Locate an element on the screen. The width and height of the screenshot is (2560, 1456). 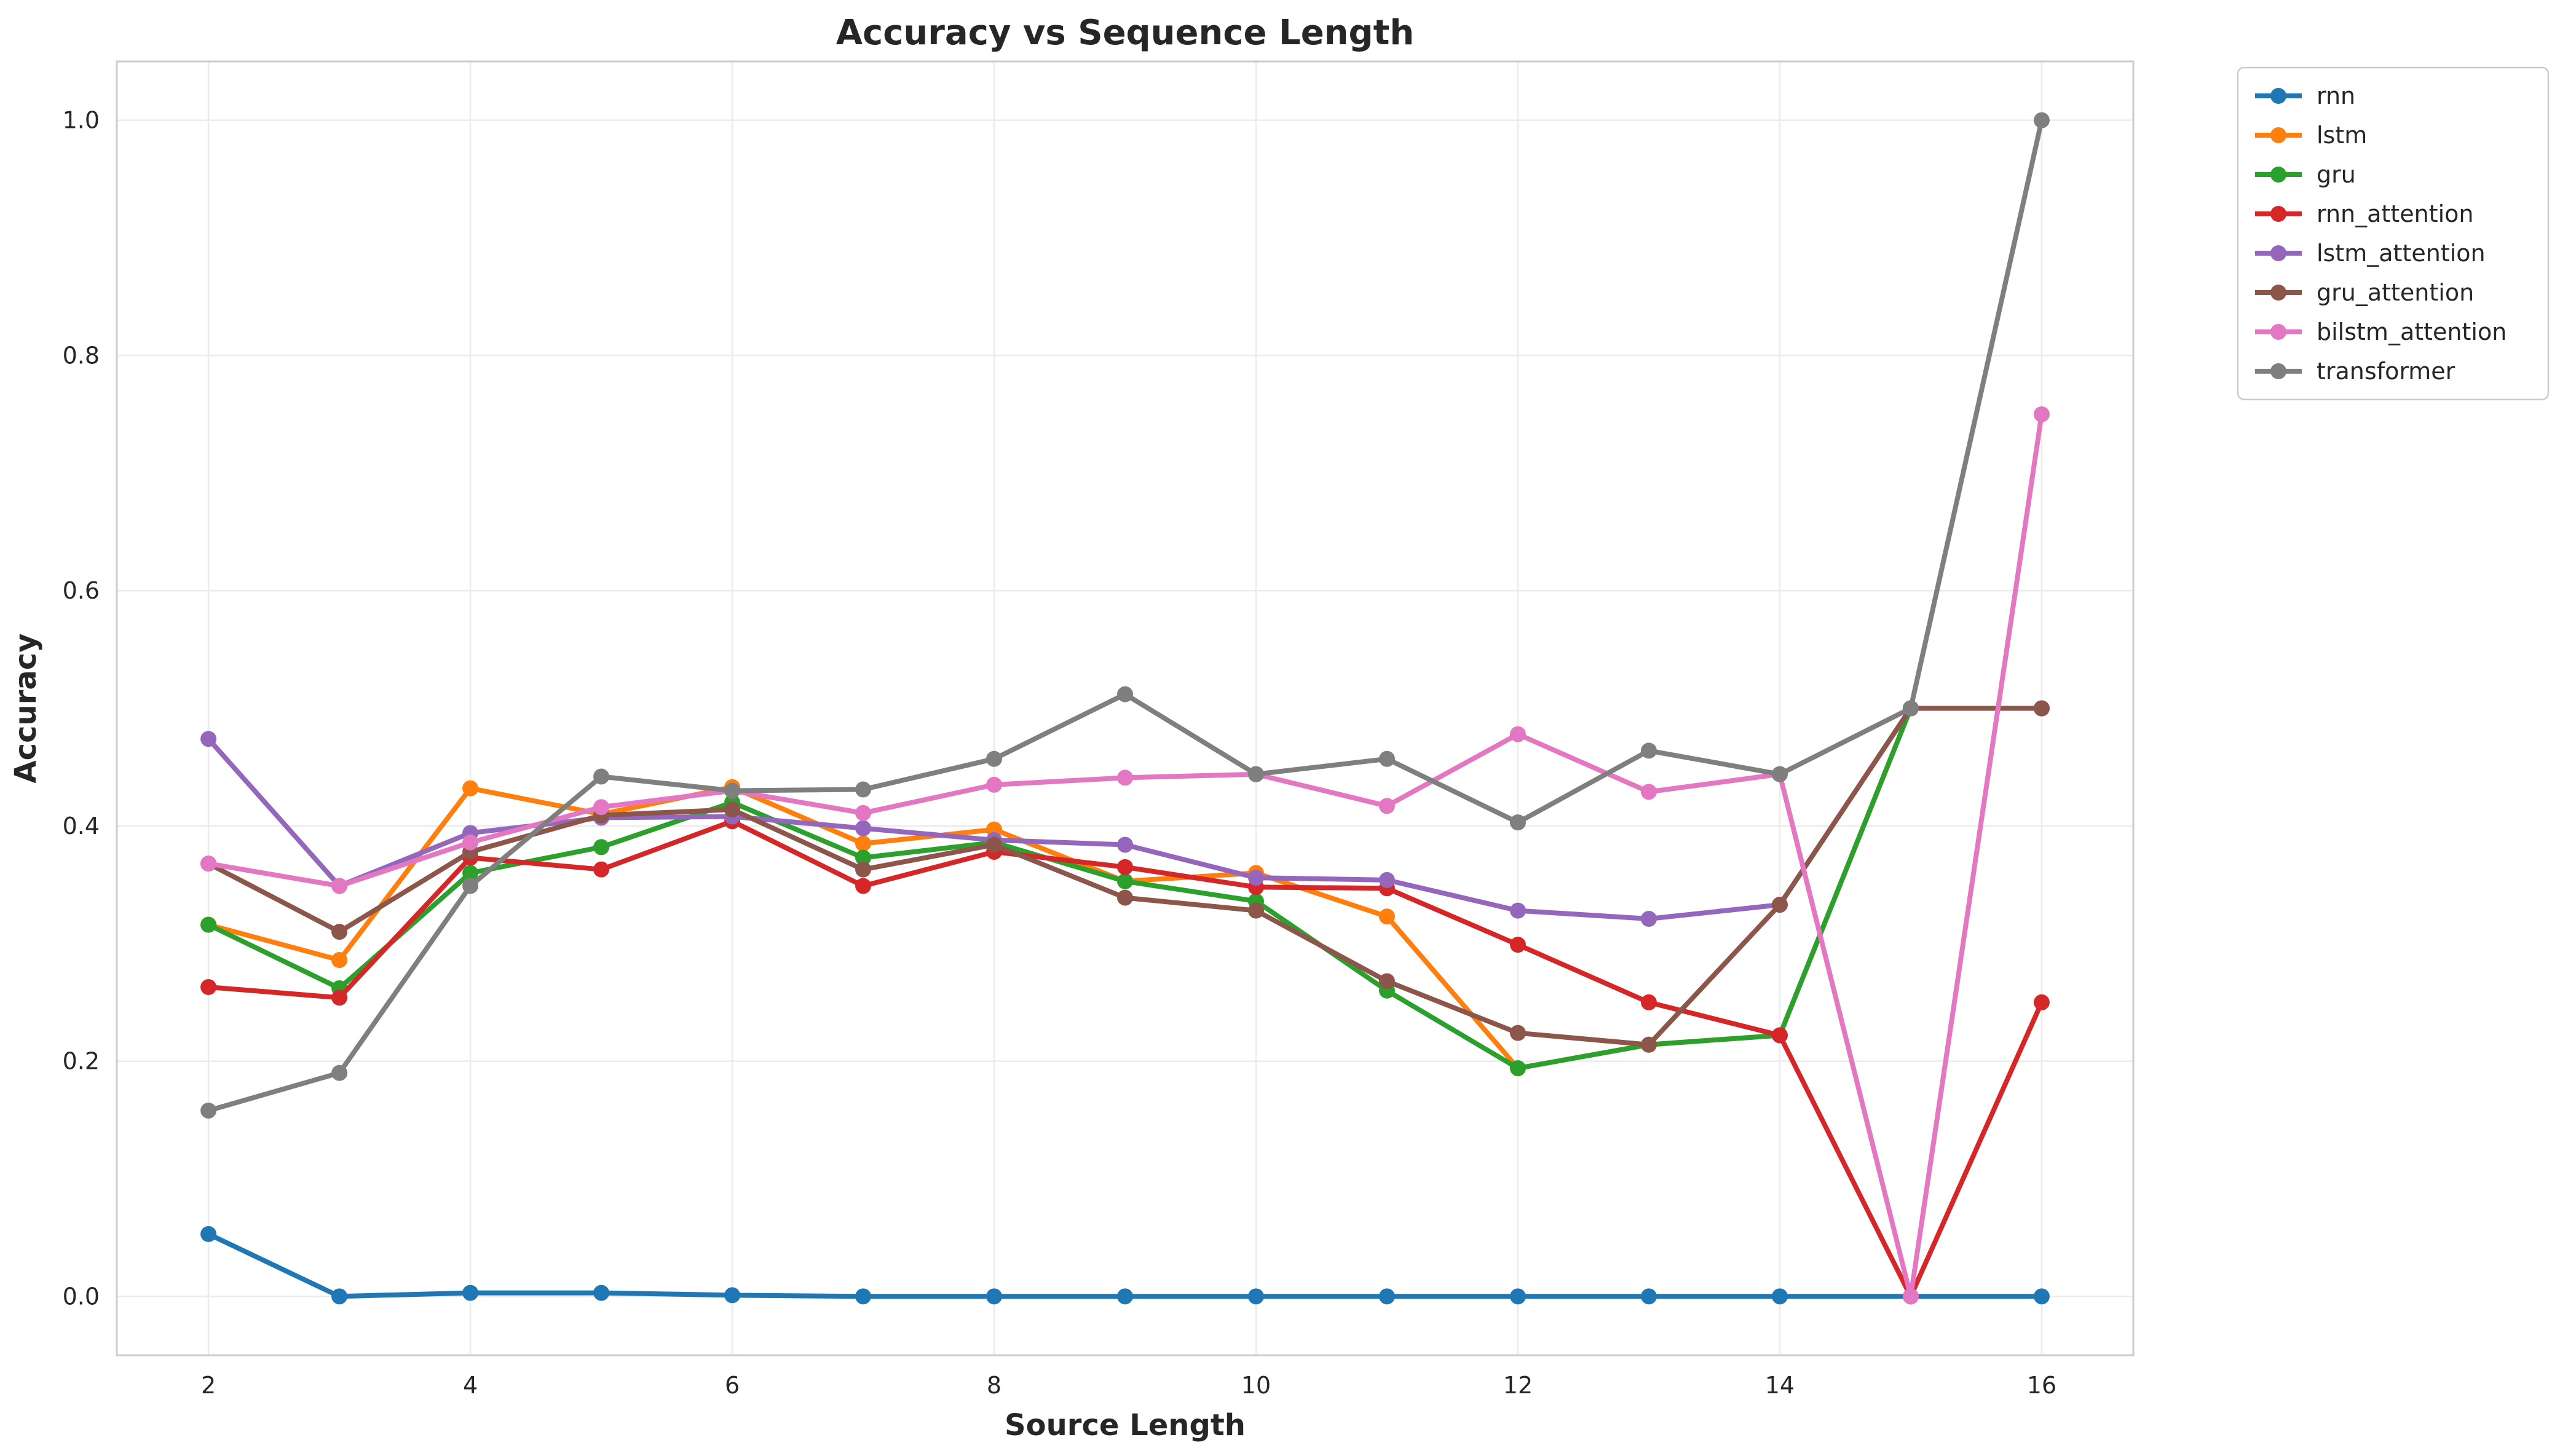
legend-item-gru: gru is located at coordinates (2305, 174).